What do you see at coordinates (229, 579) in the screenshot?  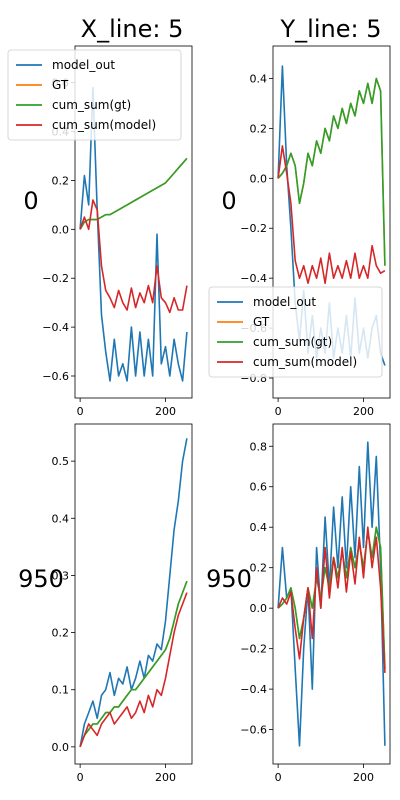 I see `row-label-right-bottom: 950` at bounding box center [229, 579].